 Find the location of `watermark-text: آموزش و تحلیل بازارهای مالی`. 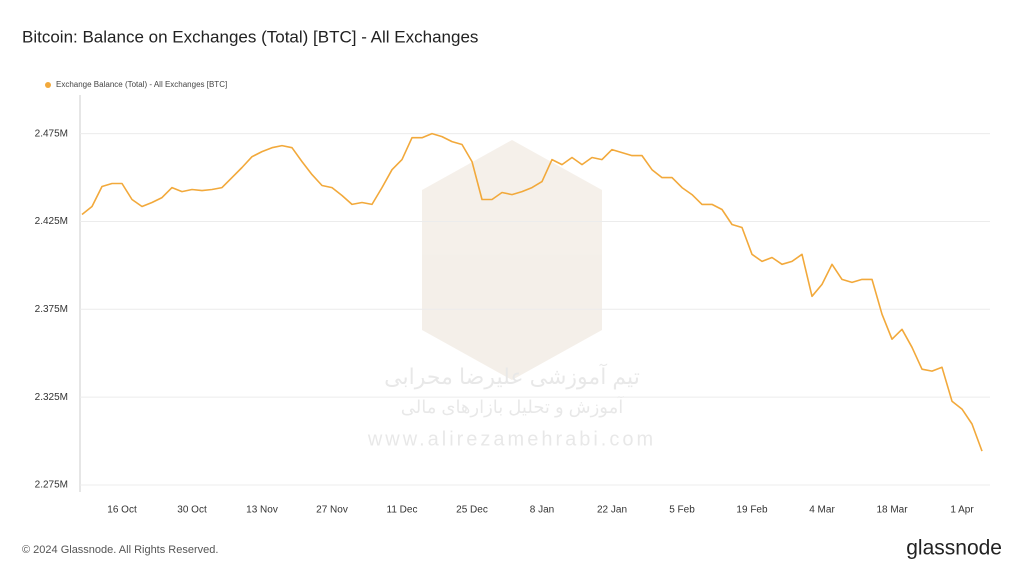

watermark-text: آموزش و تحلیل بازارهای مالی is located at coordinates (513, 406).